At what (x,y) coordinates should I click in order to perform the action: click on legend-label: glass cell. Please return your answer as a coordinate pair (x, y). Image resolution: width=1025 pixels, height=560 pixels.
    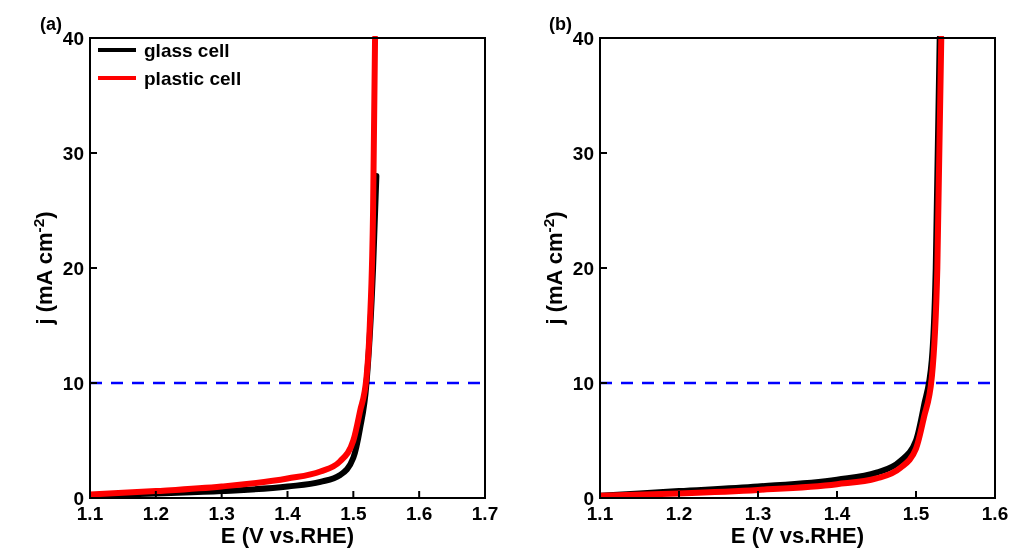
    Looking at the image, I should click on (187, 50).